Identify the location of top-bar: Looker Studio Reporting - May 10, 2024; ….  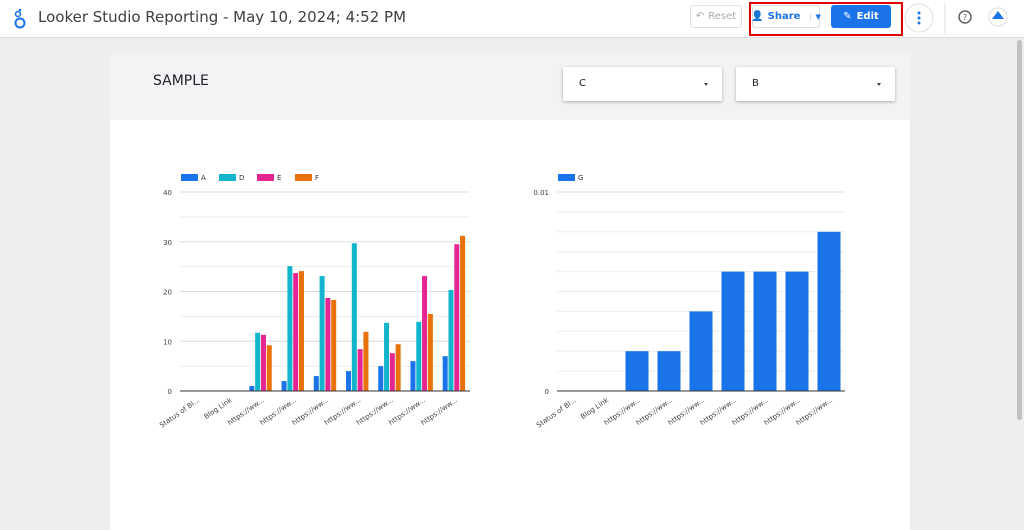
(512, 19).